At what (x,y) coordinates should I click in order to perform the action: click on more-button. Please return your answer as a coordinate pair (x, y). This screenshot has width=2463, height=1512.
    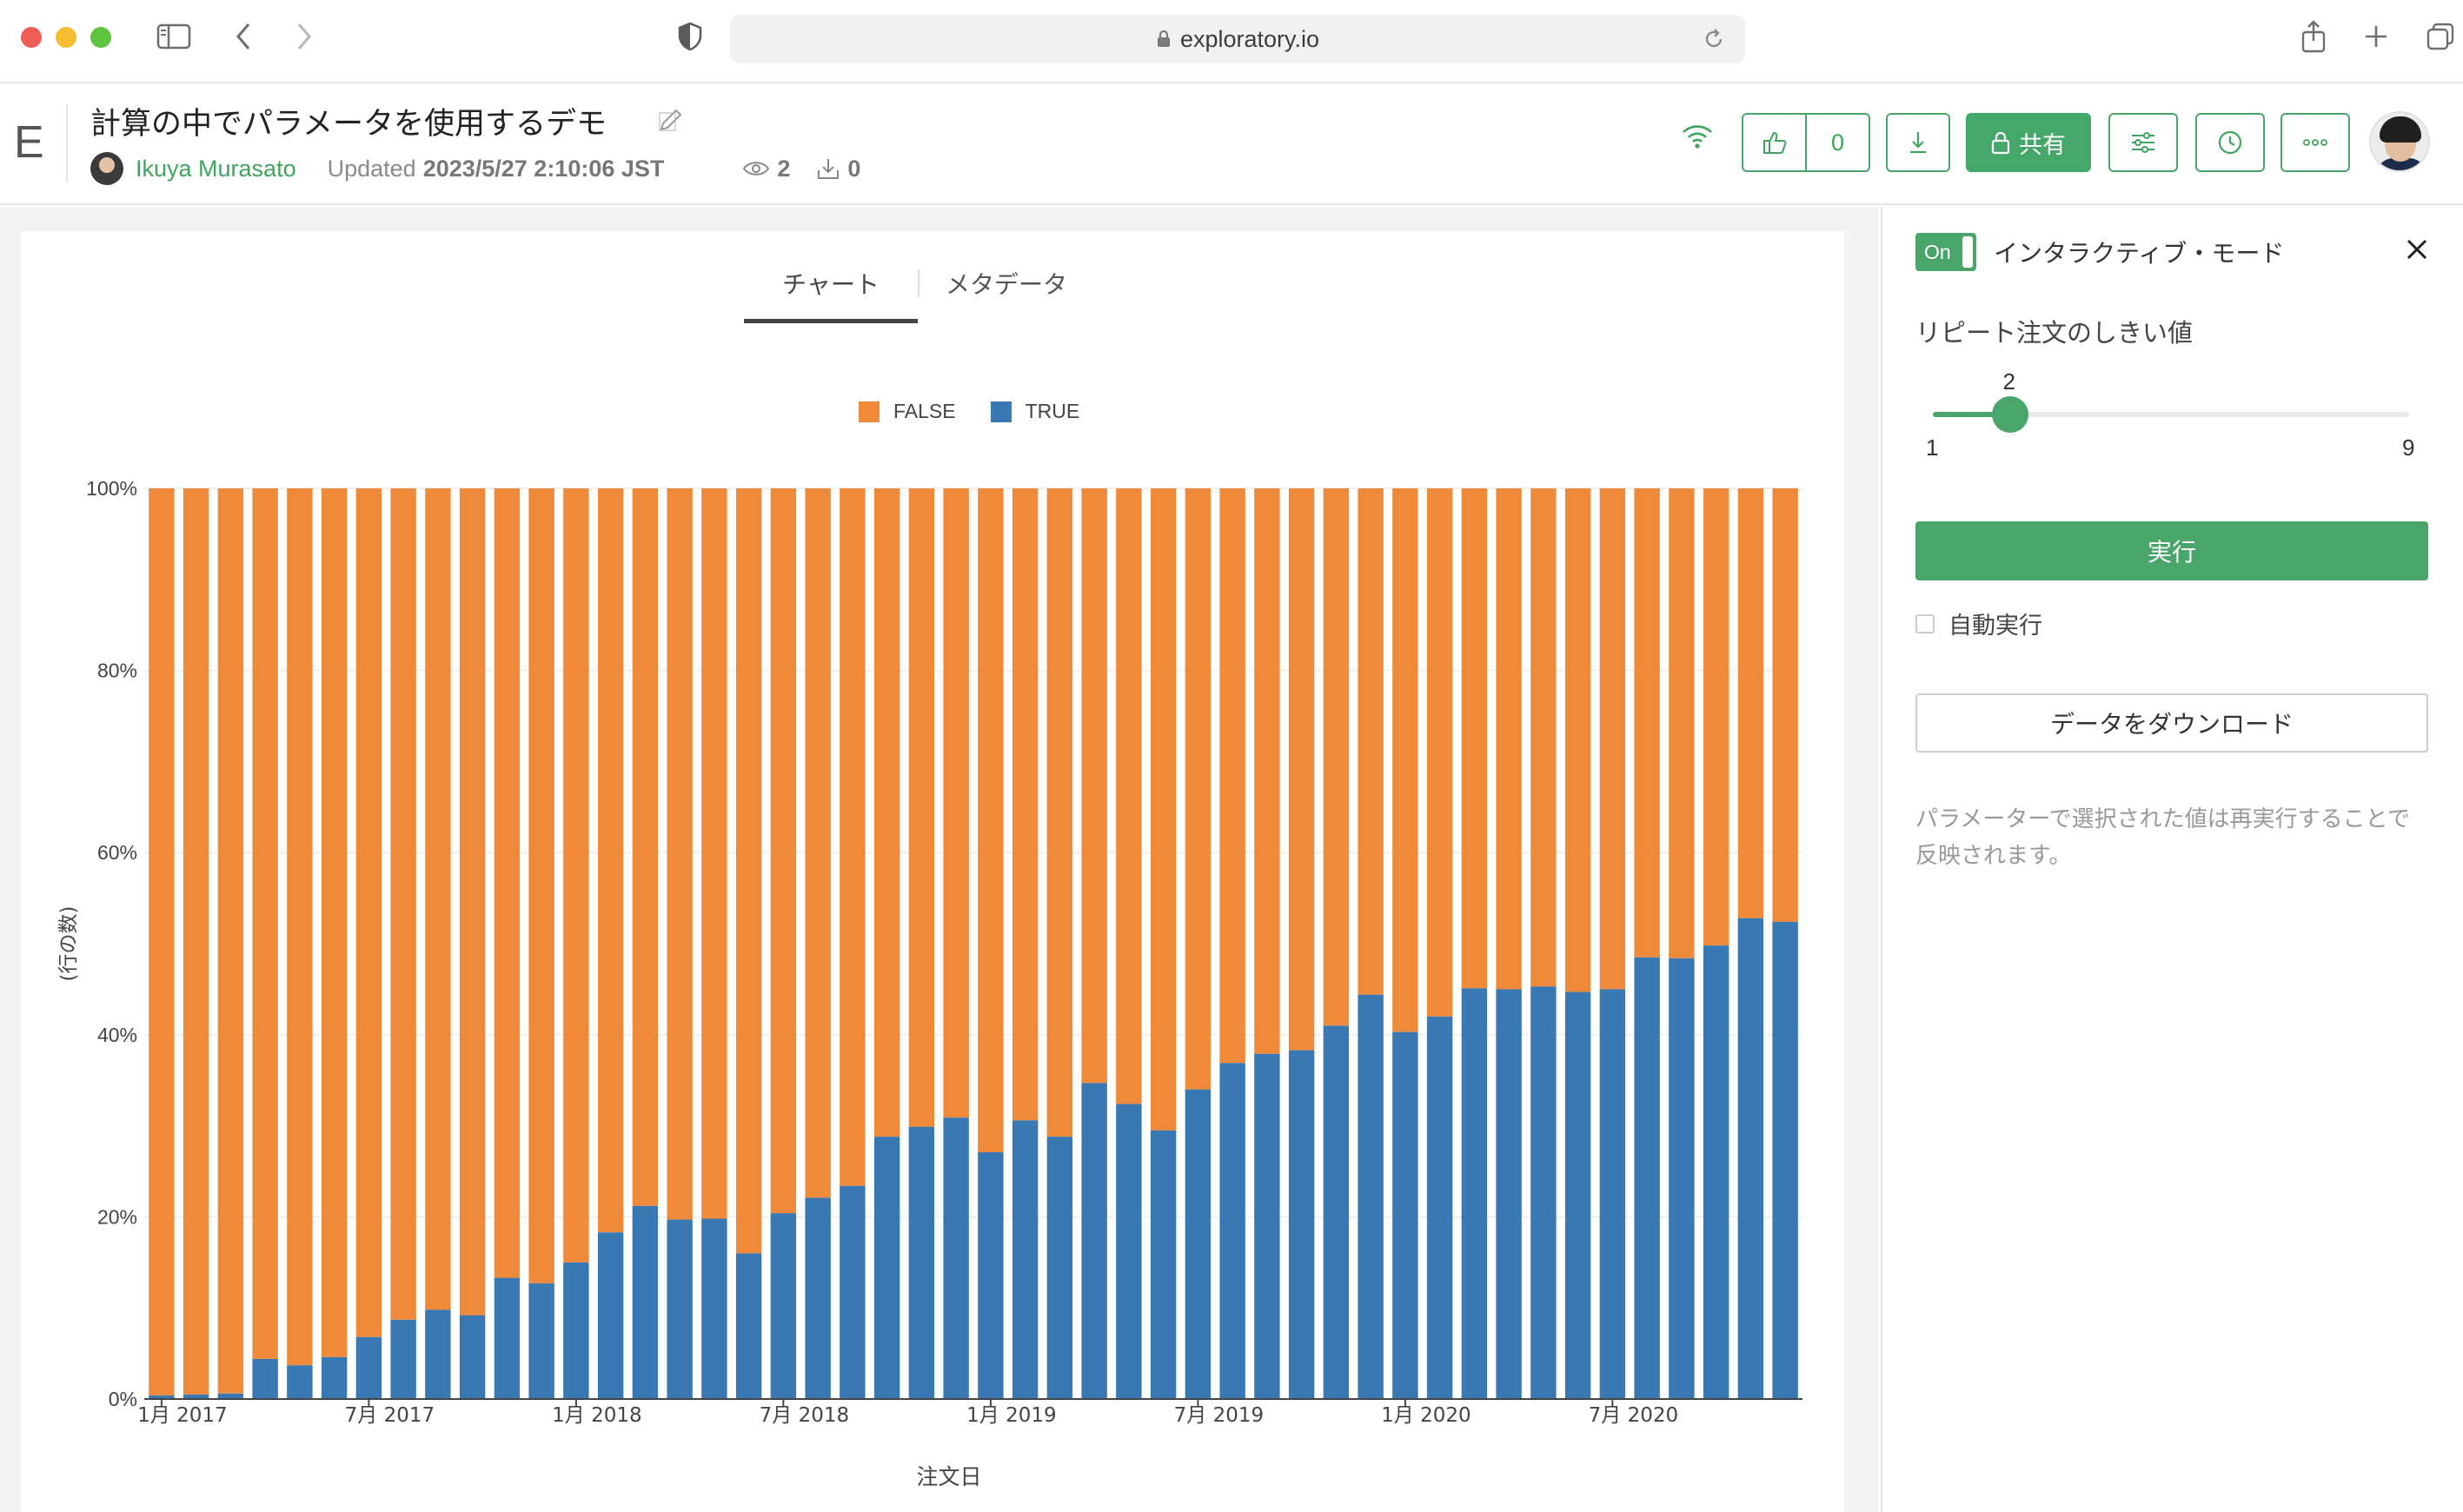
    Looking at the image, I should click on (2315, 142).